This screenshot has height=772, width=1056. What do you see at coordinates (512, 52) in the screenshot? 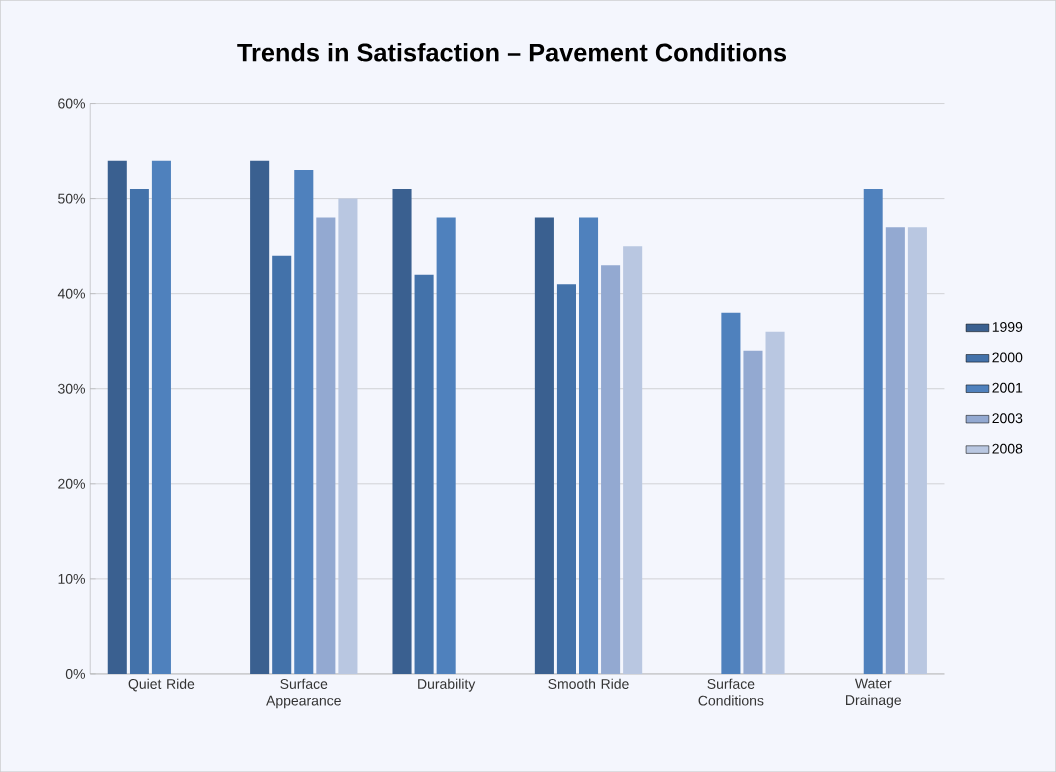
I see `chart-title: Trends in Satisfaction – Pavement Conditions` at bounding box center [512, 52].